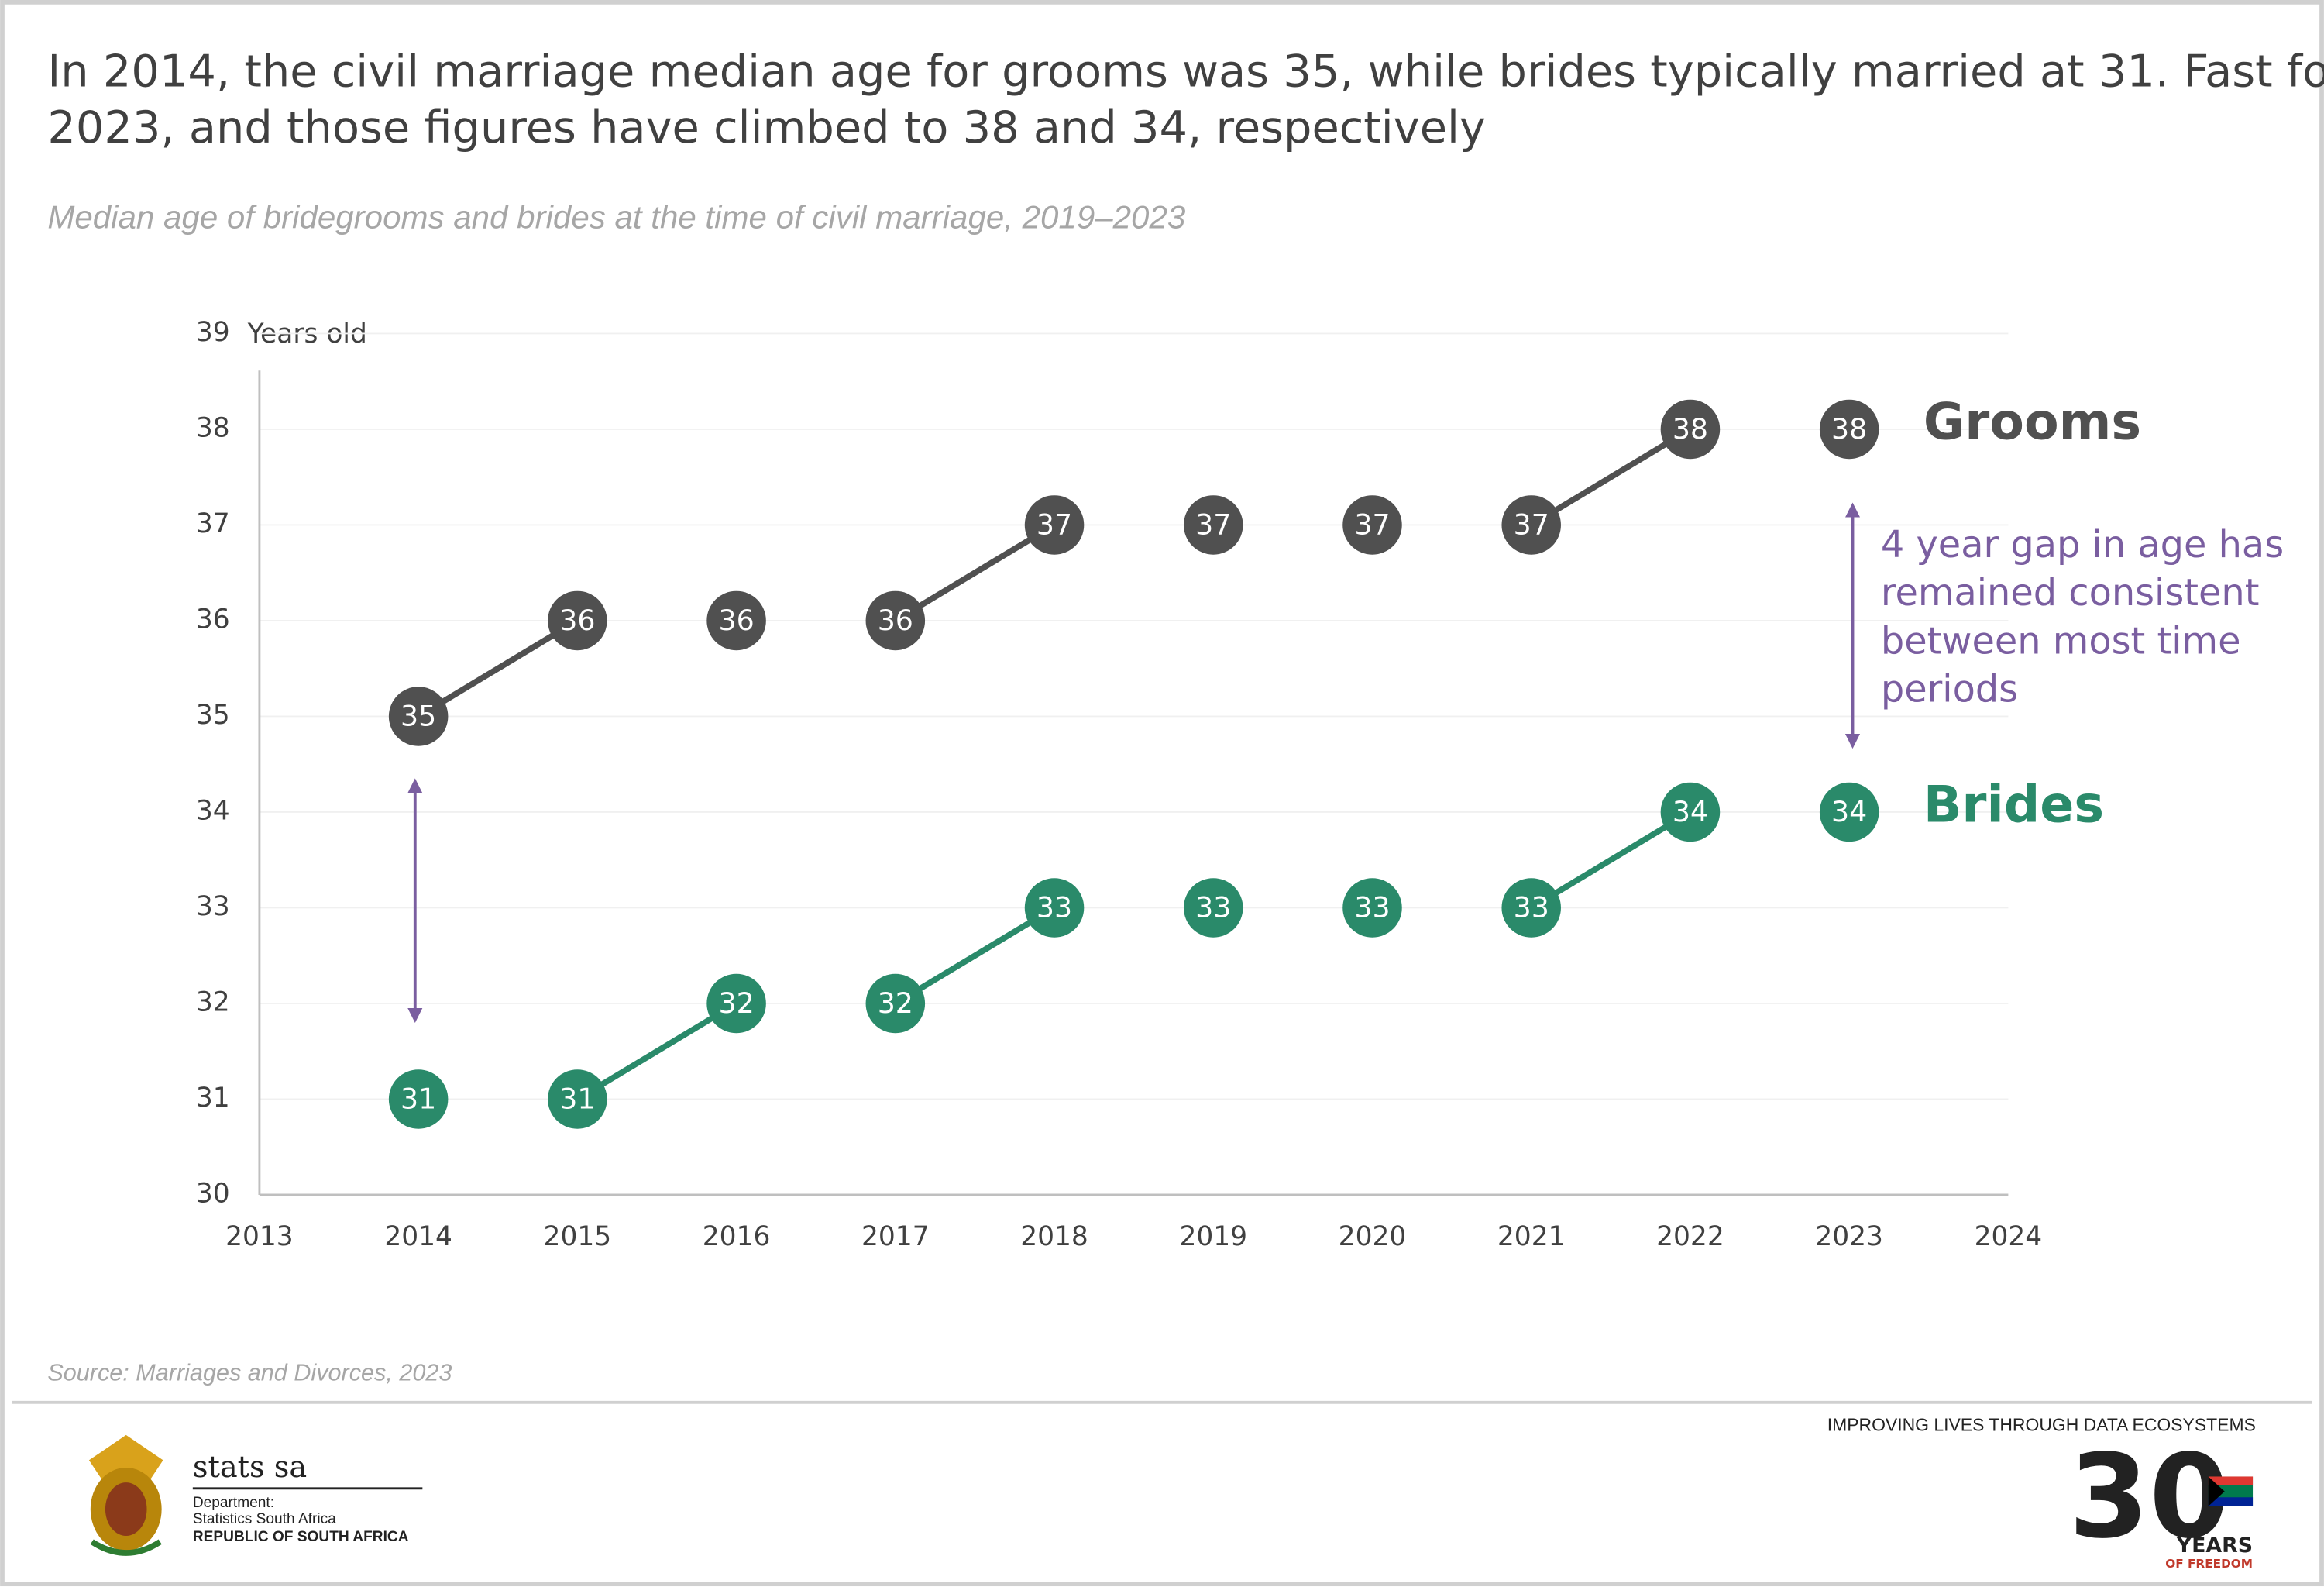  Describe the element at coordinates (233, 1503) in the screenshot. I see `department: Department:` at that location.